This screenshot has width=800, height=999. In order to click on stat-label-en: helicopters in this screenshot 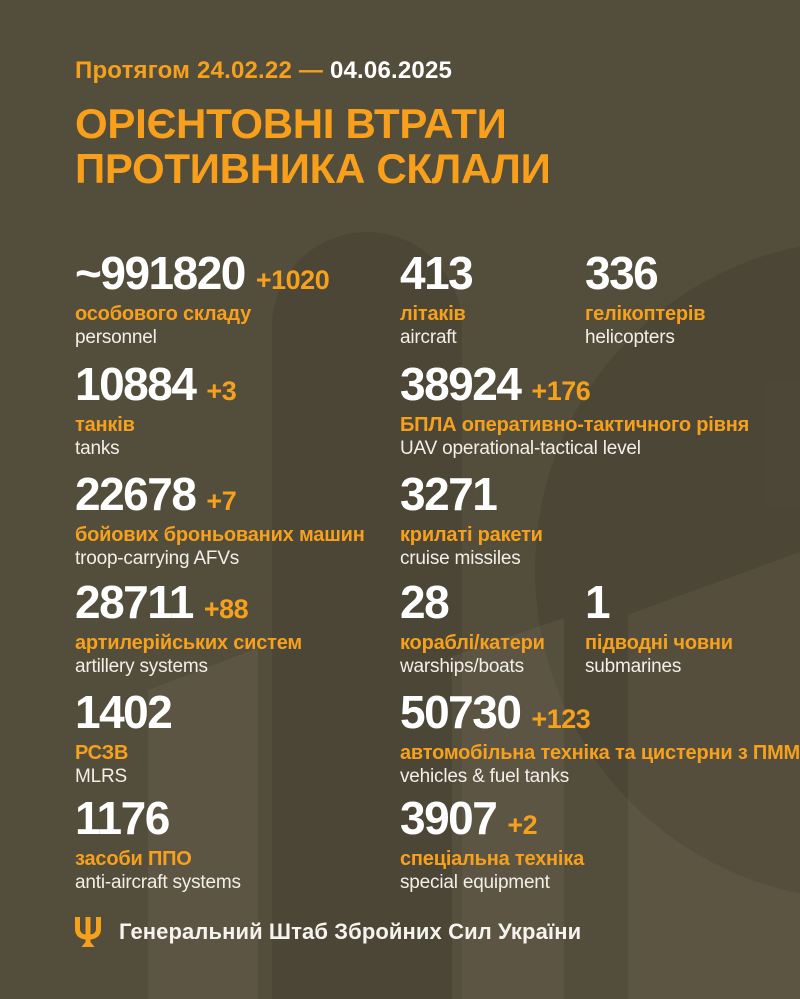, I will do `click(630, 337)`.